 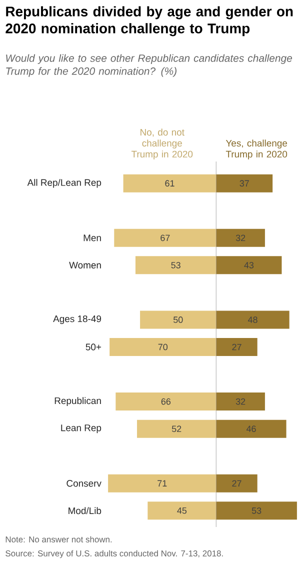 What do you see at coordinates (77, 401) in the screenshot?
I see `y-tick-label: Republican` at bounding box center [77, 401].